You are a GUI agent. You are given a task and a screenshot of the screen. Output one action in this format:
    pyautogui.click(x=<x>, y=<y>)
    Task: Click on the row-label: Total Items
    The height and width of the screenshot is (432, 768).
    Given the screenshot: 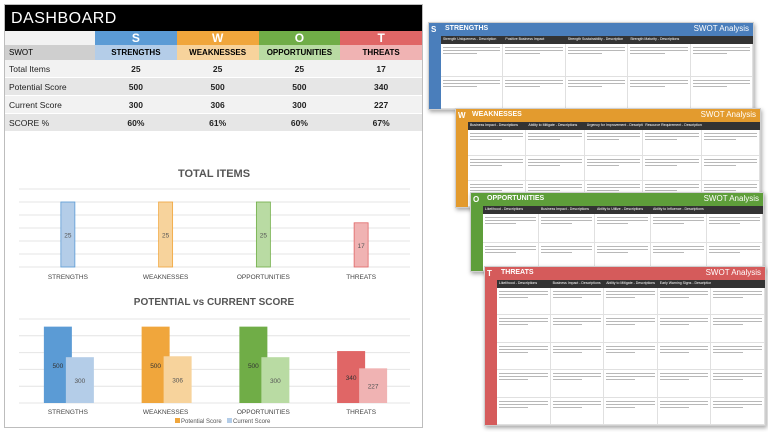 What is the action you would take?
    pyautogui.click(x=50, y=68)
    